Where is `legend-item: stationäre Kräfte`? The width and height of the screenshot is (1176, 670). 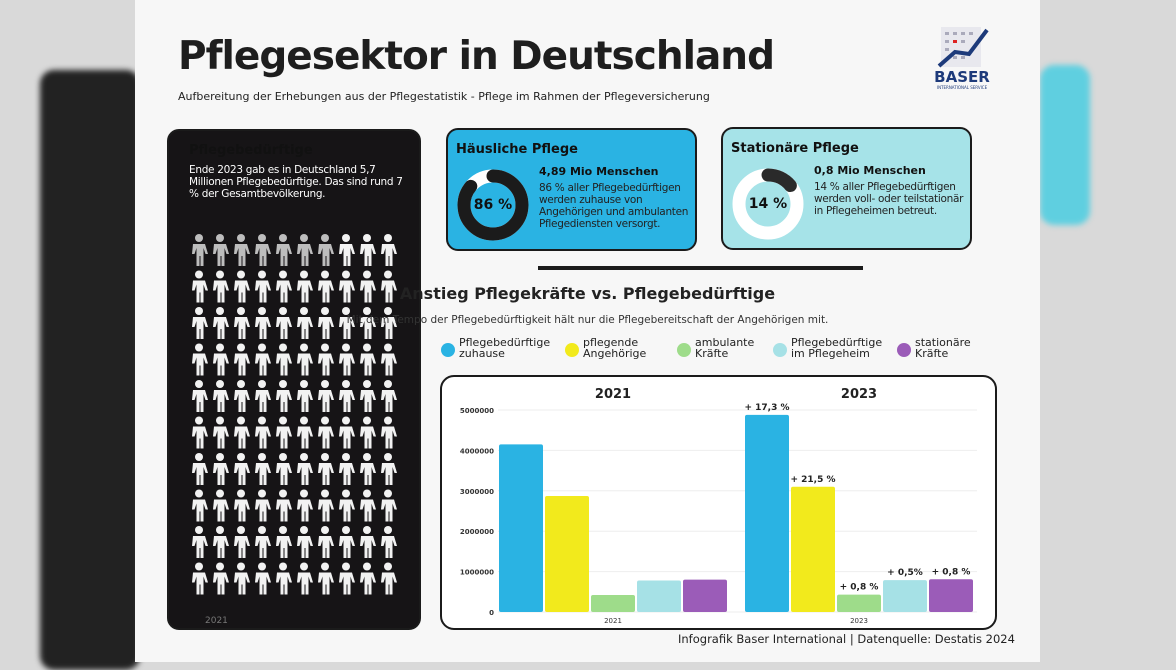
legend-item: stationäre Kräfte is located at coordinates (934, 348).